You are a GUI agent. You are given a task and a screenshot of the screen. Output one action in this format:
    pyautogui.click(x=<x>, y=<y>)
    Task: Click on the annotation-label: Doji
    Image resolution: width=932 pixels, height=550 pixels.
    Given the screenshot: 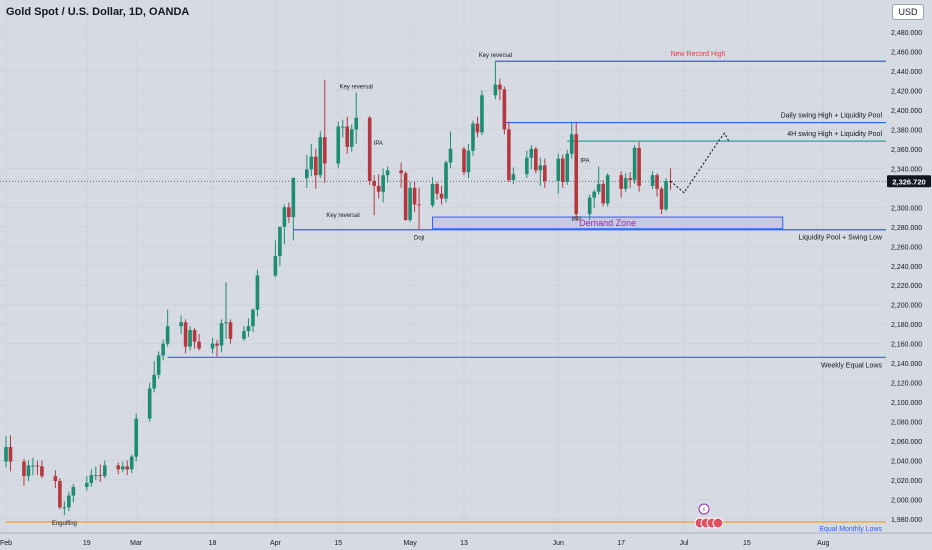 What is the action you would take?
    pyautogui.click(x=419, y=239)
    